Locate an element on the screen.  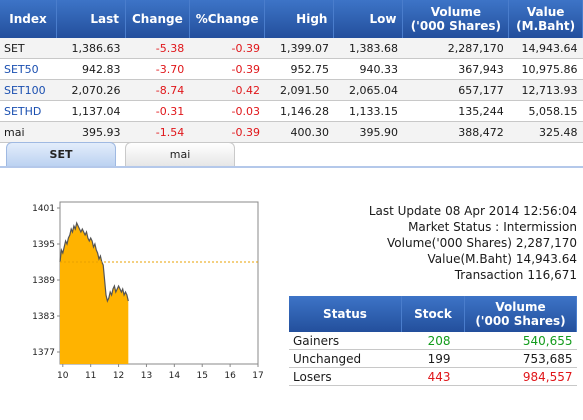
index-high: 1,399.07 is located at coordinates (299, 48).